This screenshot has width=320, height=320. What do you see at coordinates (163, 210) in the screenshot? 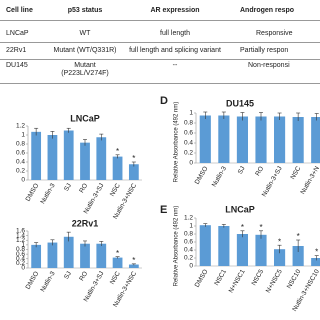
I see `panel-label: E` at bounding box center [163, 210].